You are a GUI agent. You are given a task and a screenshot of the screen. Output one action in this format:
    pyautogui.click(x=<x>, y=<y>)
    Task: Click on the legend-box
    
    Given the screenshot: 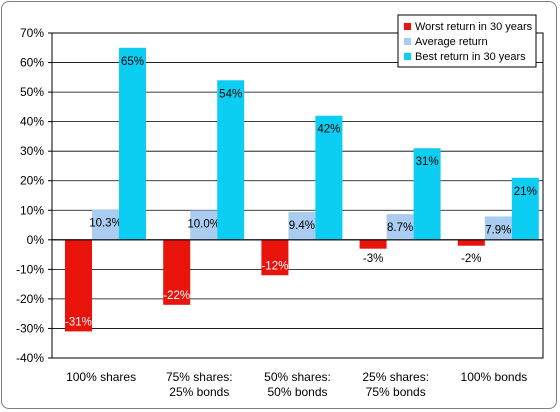 What is the action you would take?
    pyautogui.click(x=467, y=41)
    